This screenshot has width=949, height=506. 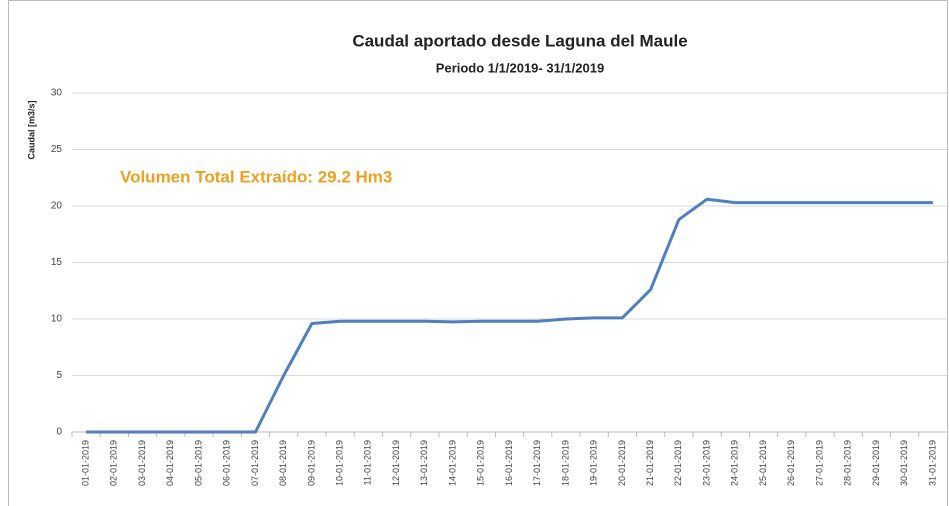 What do you see at coordinates (57, 262) in the screenshot?
I see `y-tick-label: 15` at bounding box center [57, 262].